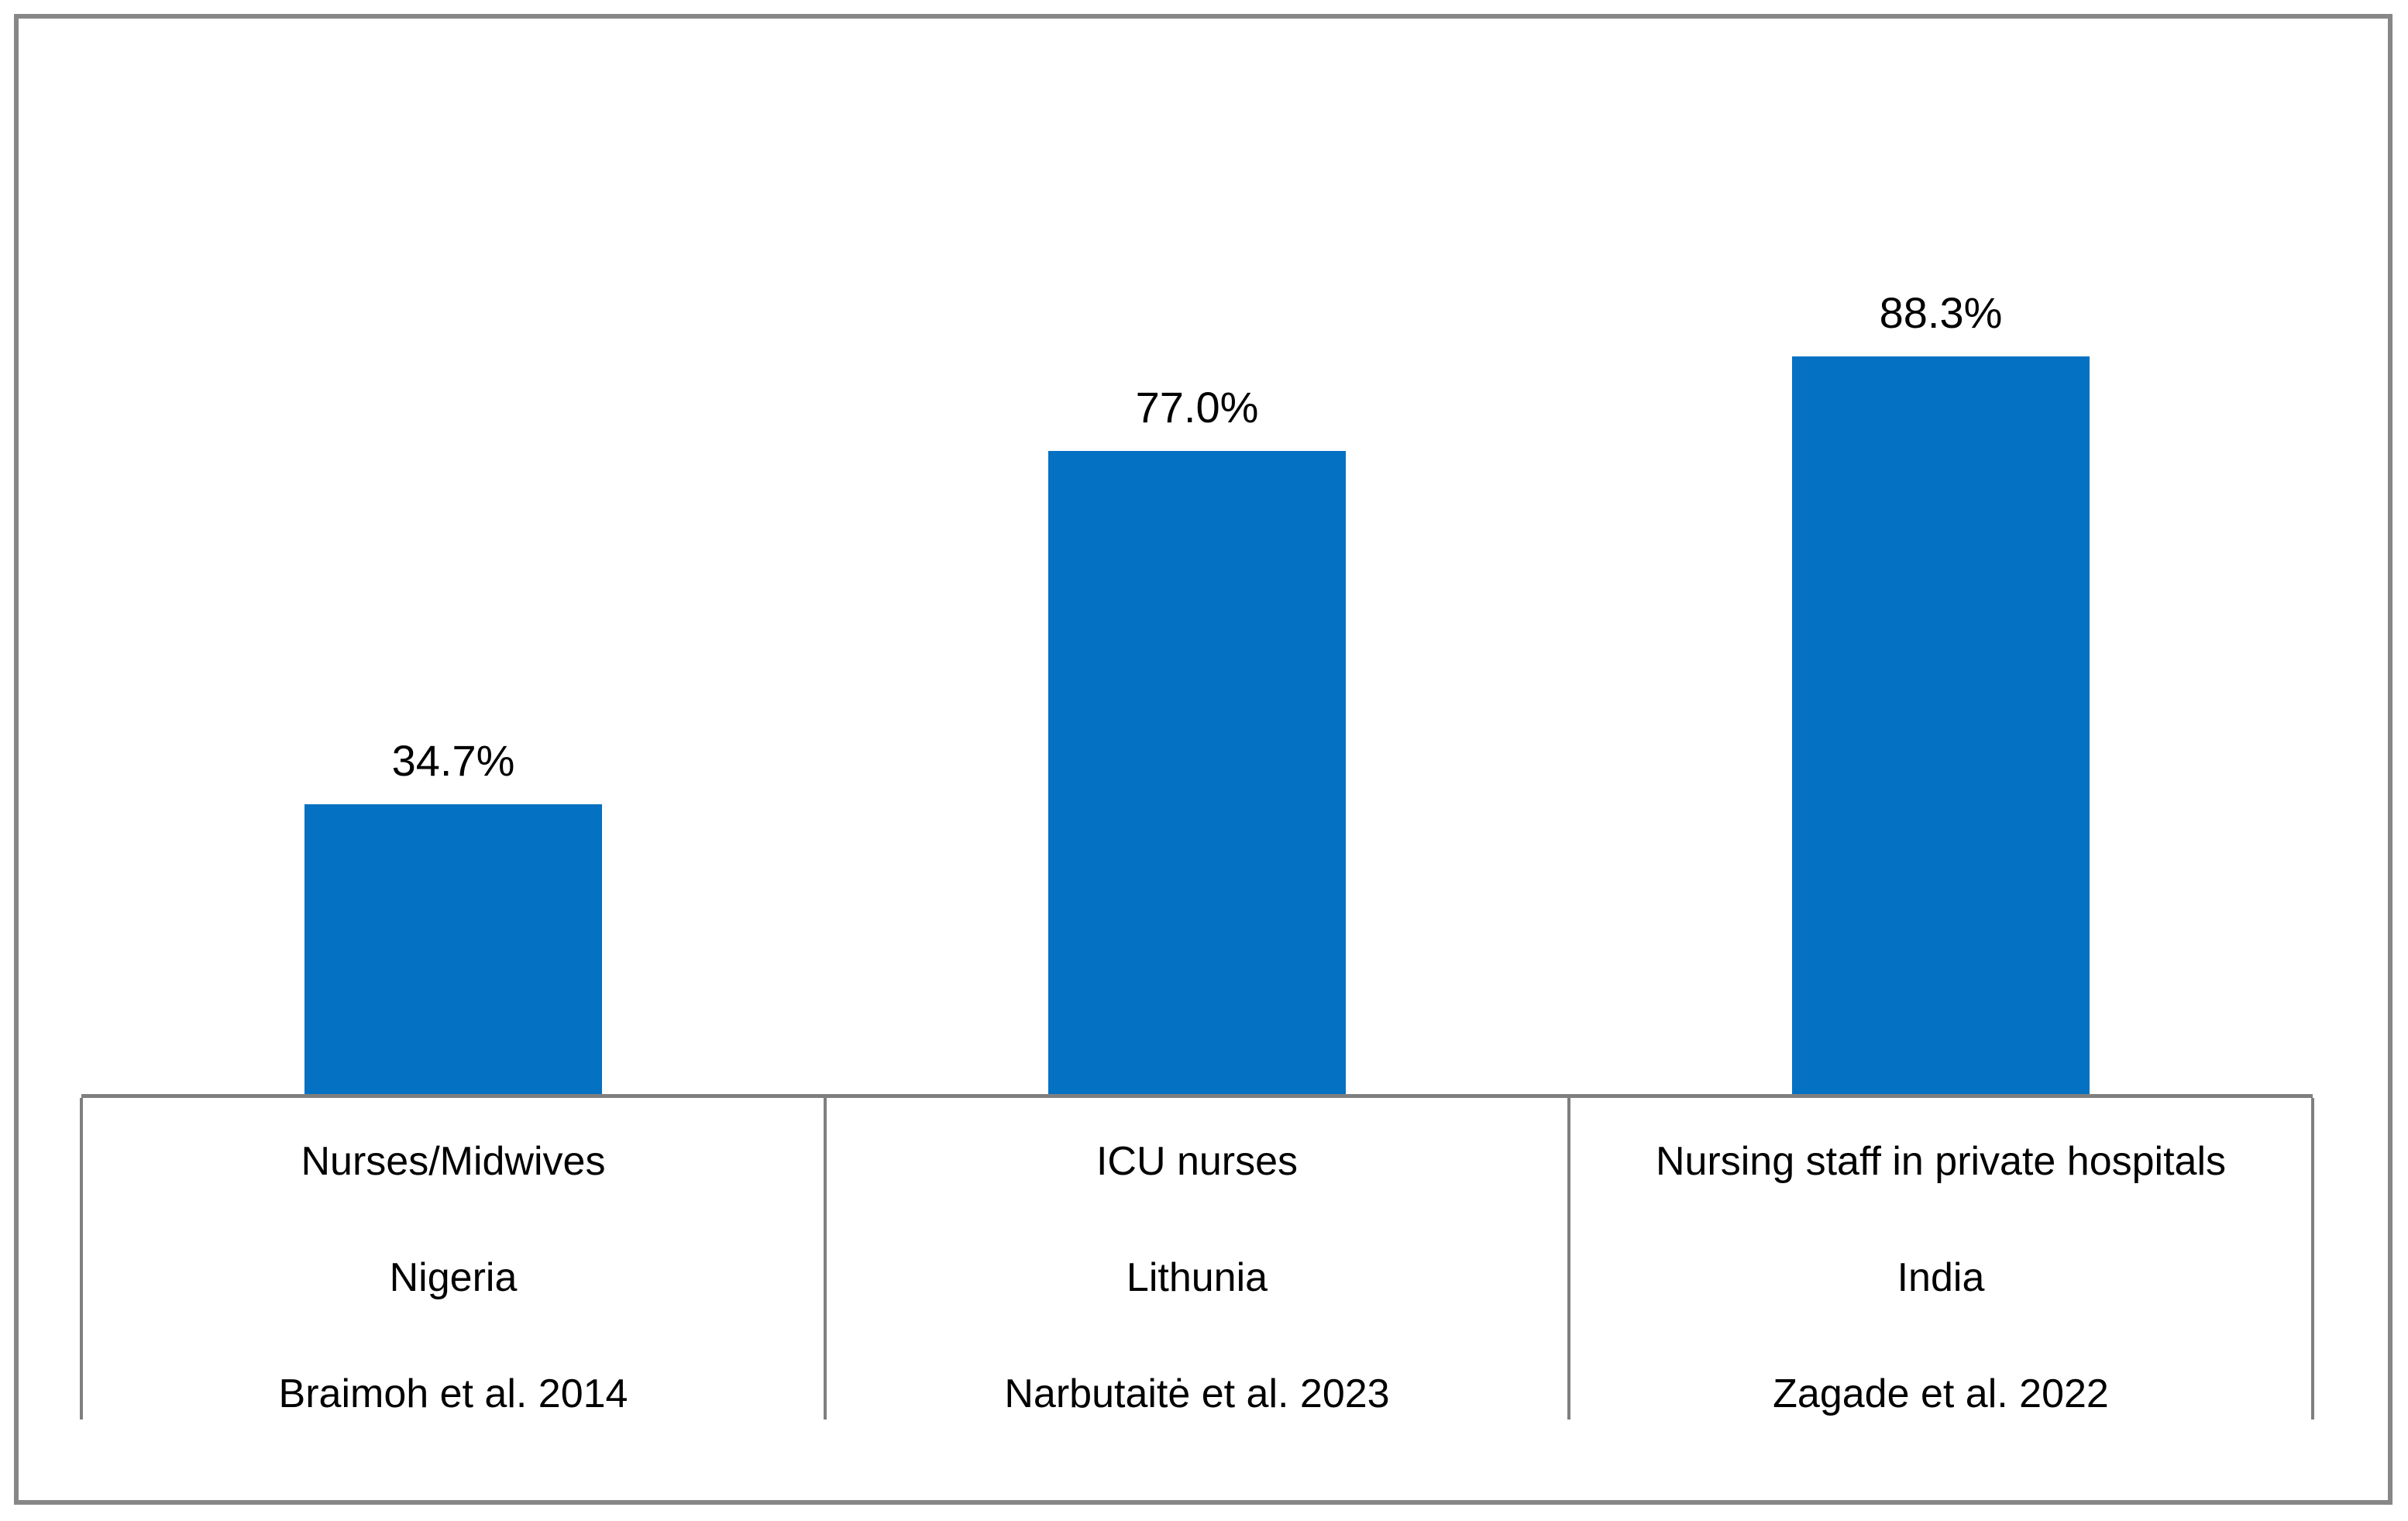 This screenshot has height=1521, width=2408. Describe the element at coordinates (453, 1277) in the screenshot. I see `category-country-label: Nigeria` at that location.